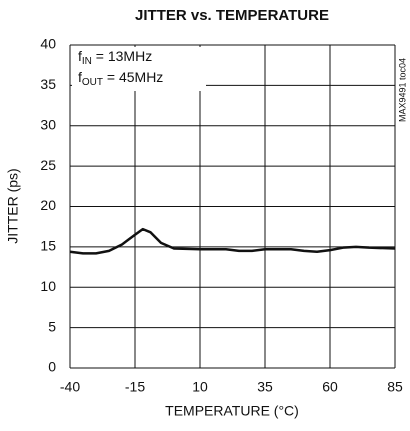  I want to click on annotation-subscript: IN, so click(87, 61).